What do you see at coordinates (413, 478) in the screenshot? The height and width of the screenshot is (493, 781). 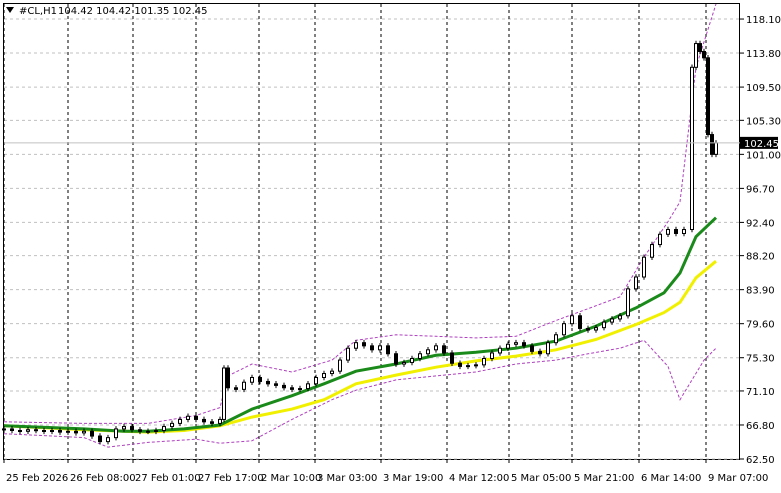 I see `x-tick-label: 3 Mar 19:00` at bounding box center [413, 478].